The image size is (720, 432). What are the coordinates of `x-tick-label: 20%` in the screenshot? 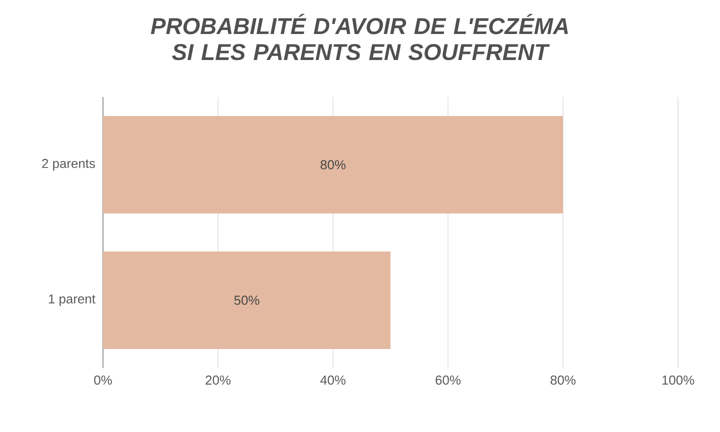 It's located at (218, 380).